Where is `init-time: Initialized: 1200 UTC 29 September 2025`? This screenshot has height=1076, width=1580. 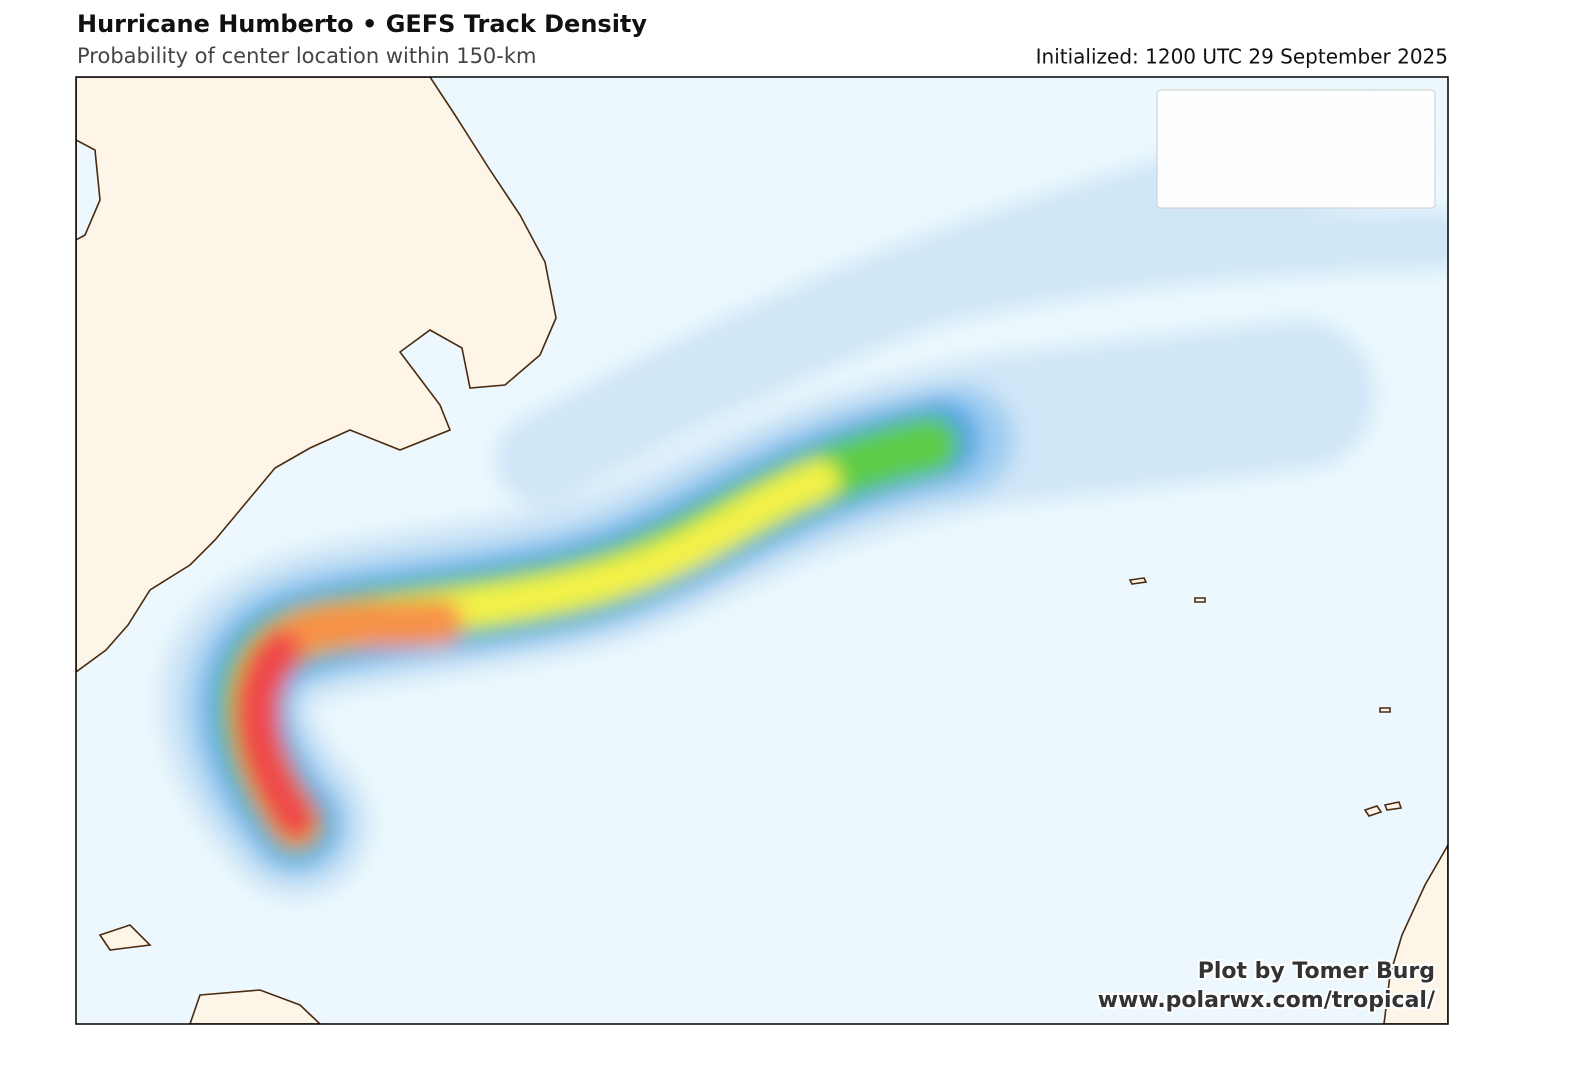 init-time: Initialized: 1200 UTC 29 September 2025 is located at coordinates (1242, 57).